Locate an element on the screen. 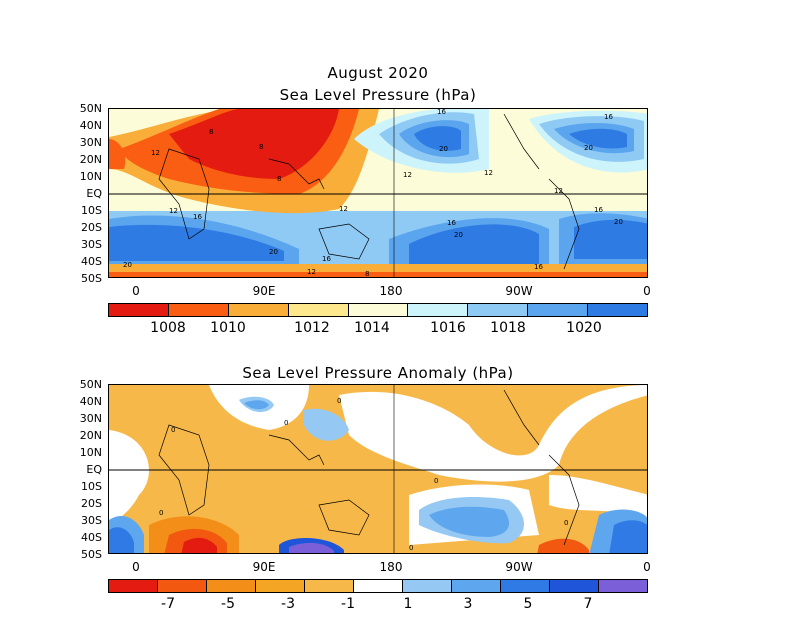  field-south-low-core is located at coordinates (378, 274).